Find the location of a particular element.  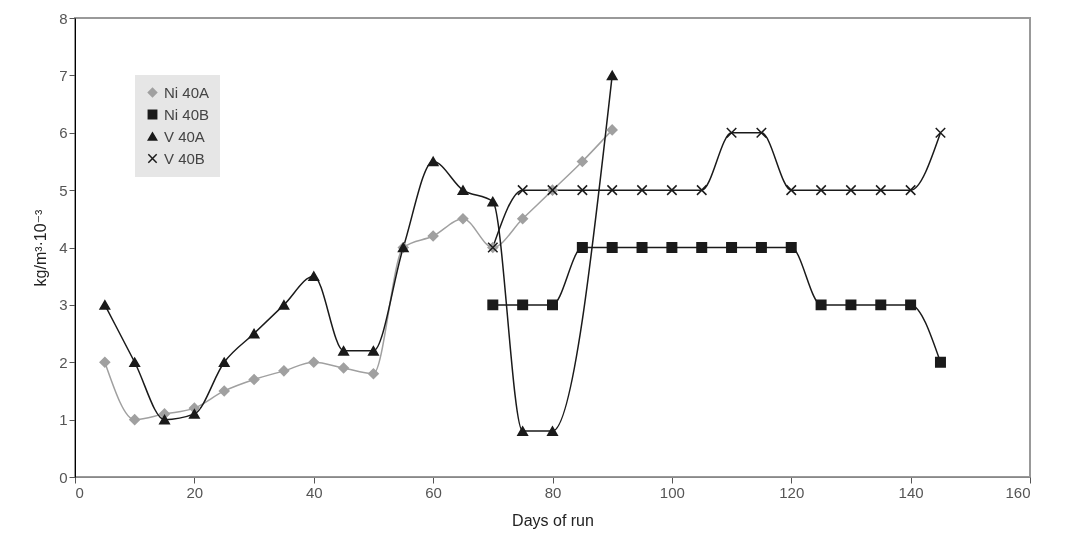

y-tick-label: 8 is located at coordinates (63, 18).